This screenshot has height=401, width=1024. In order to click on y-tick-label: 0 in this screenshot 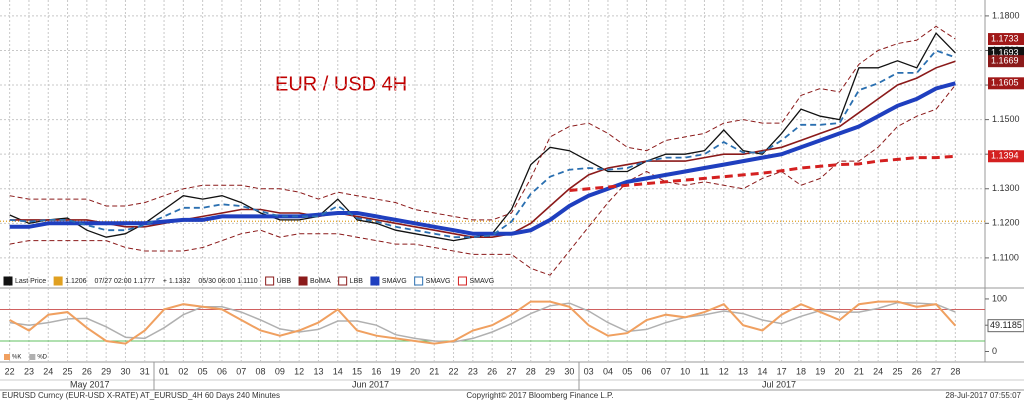, I will do `click(994, 351)`.